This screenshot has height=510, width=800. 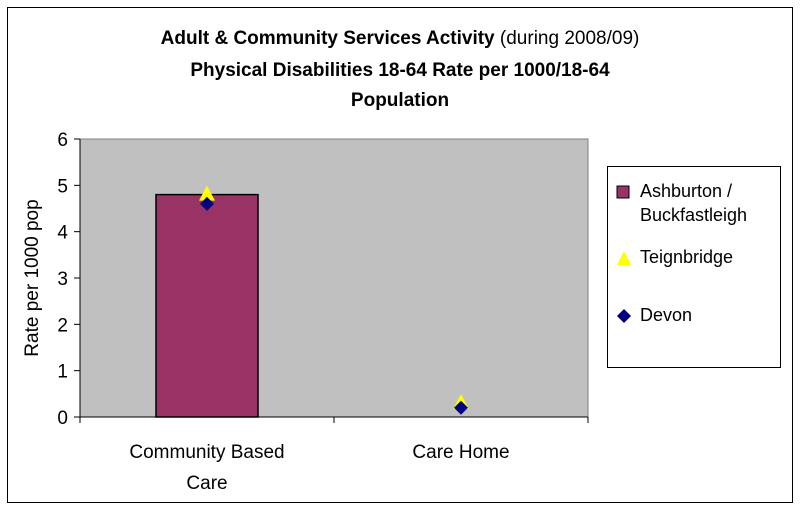 What do you see at coordinates (666, 315) in the screenshot?
I see `legend-label-devon: Devon` at bounding box center [666, 315].